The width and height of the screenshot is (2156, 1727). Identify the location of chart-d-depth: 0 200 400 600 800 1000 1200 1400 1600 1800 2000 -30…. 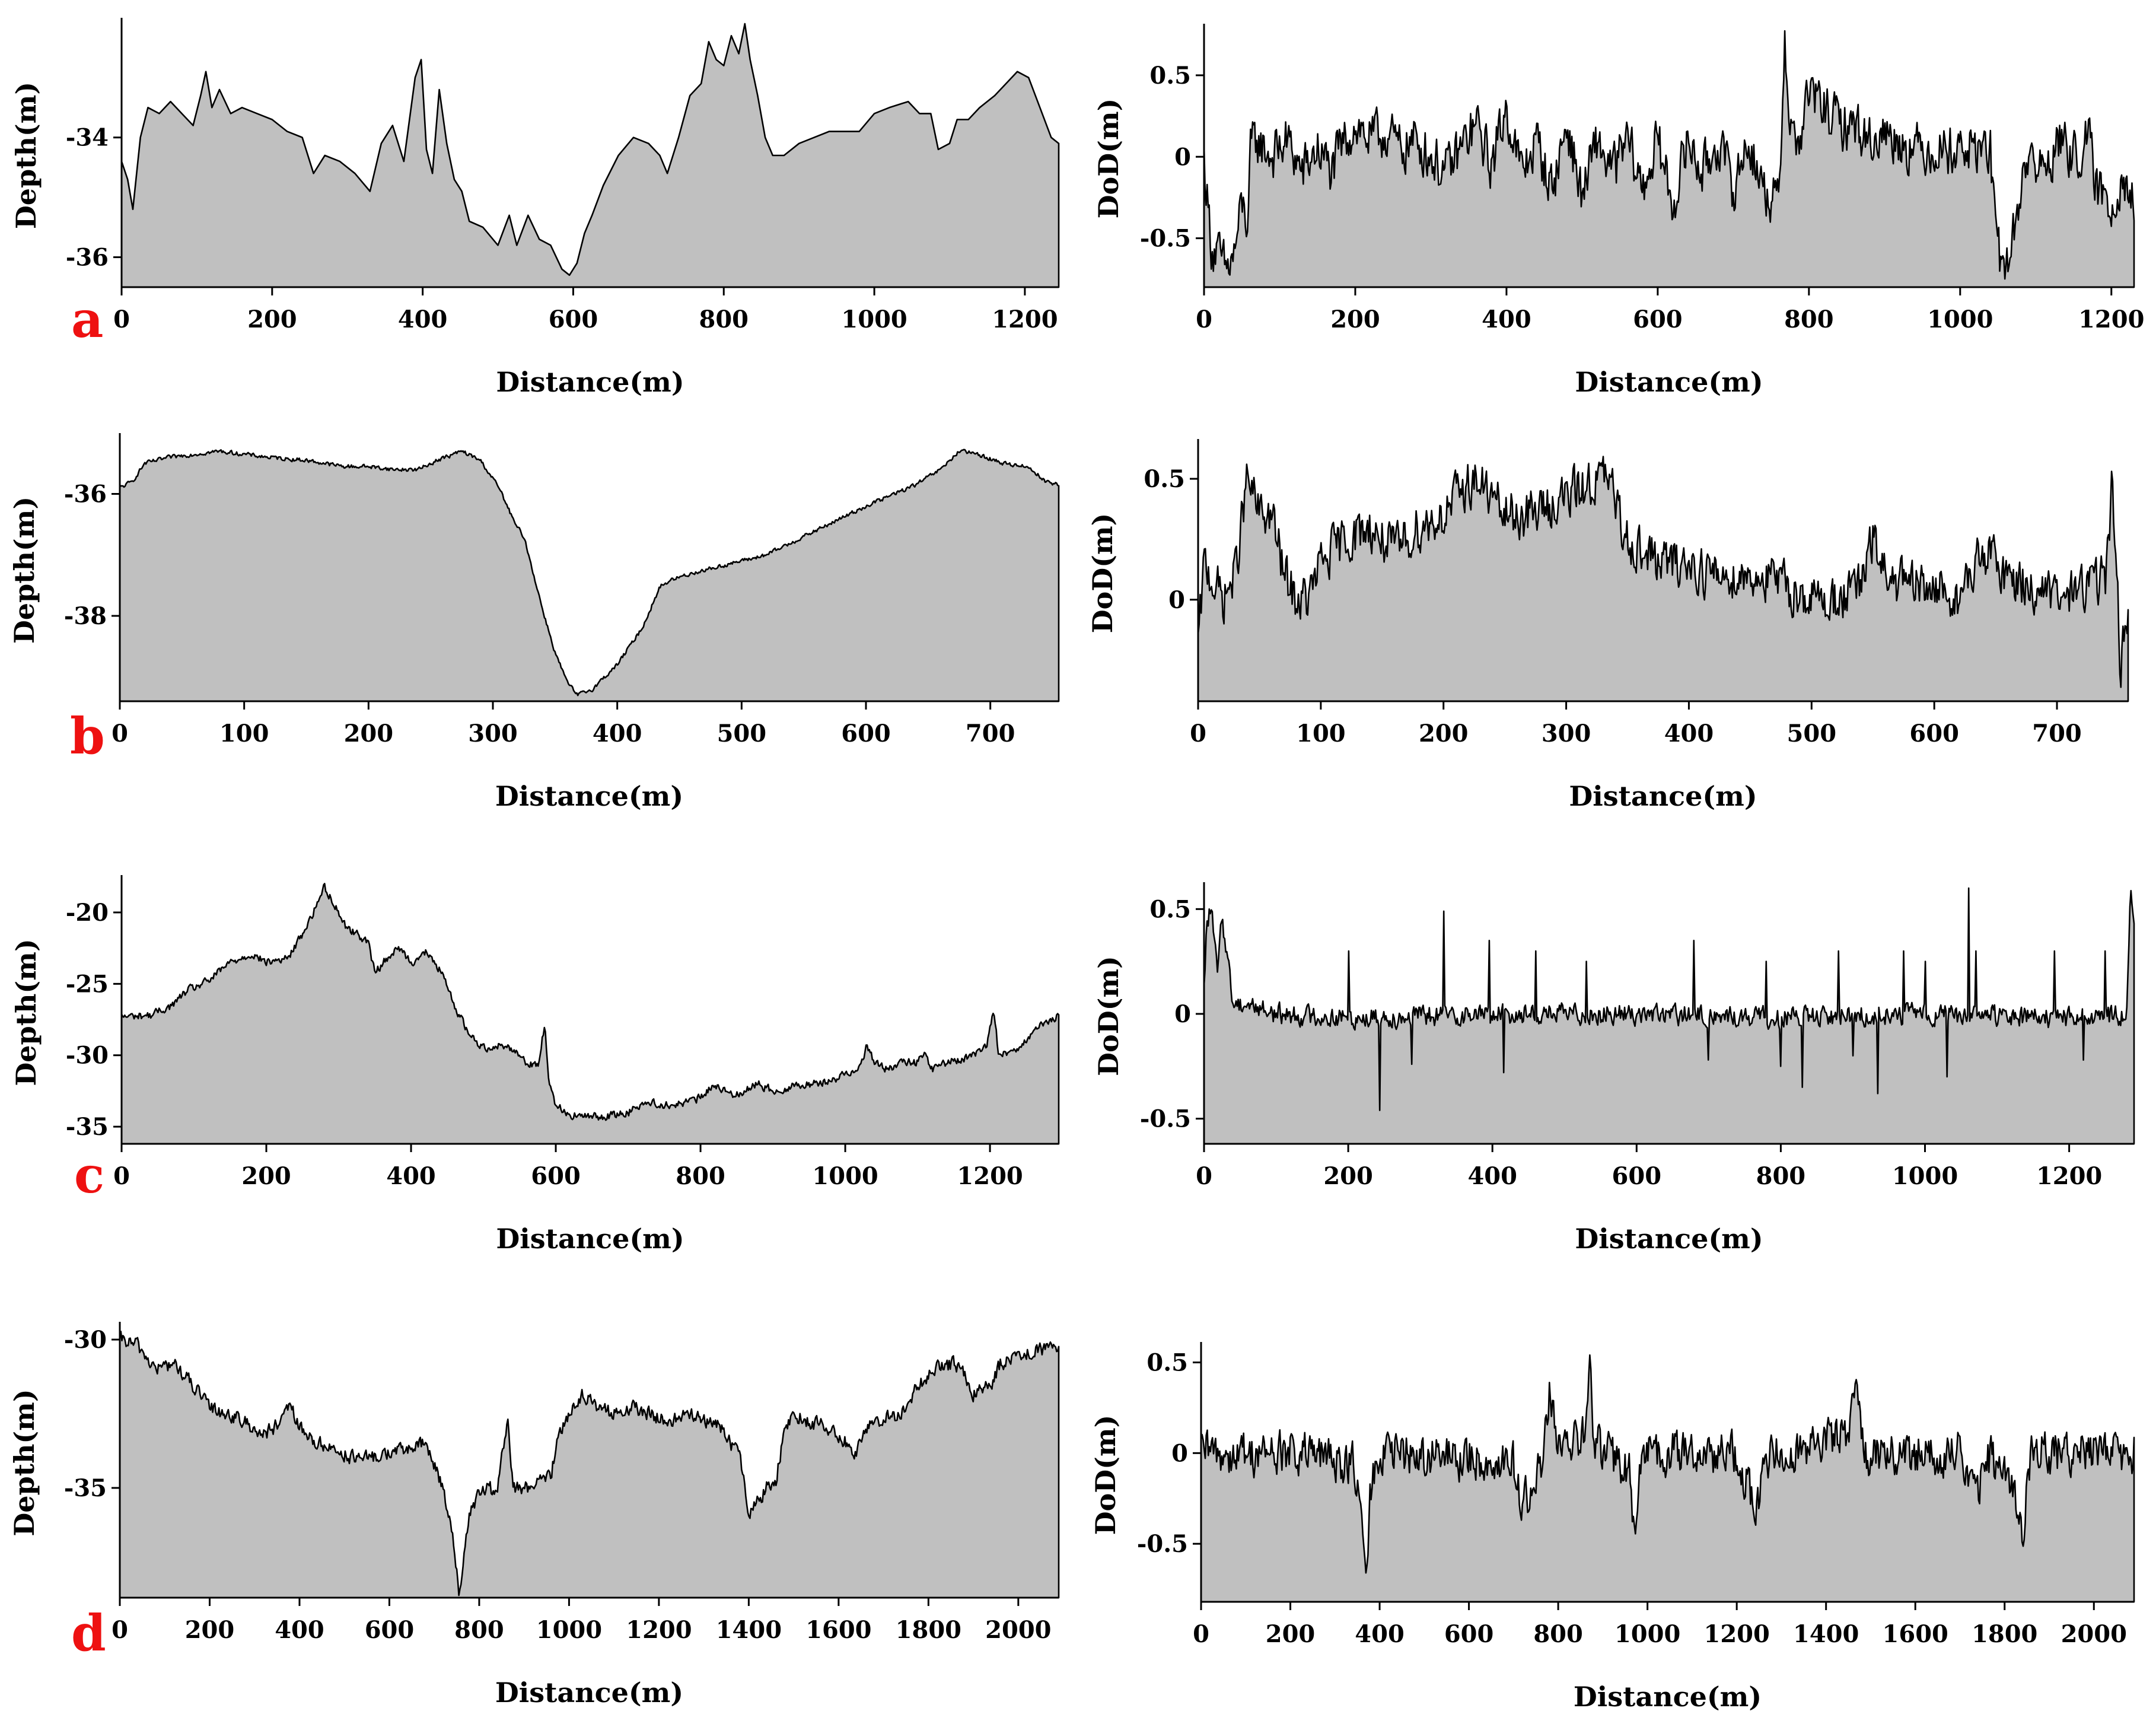
(534, 1515).